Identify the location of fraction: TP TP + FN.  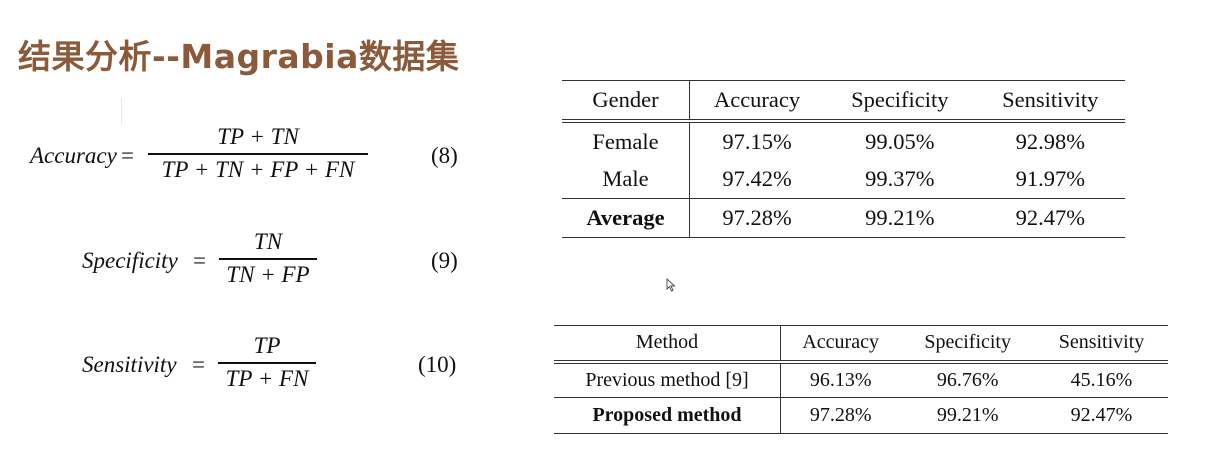
(267, 362).